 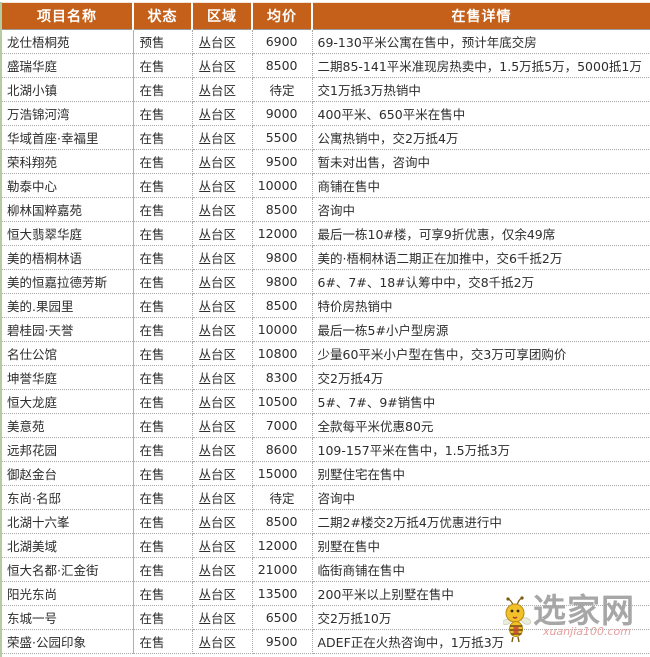 What do you see at coordinates (481, 401) in the screenshot?
I see `detail-cell: 5#、7#、9#销售中` at bounding box center [481, 401].